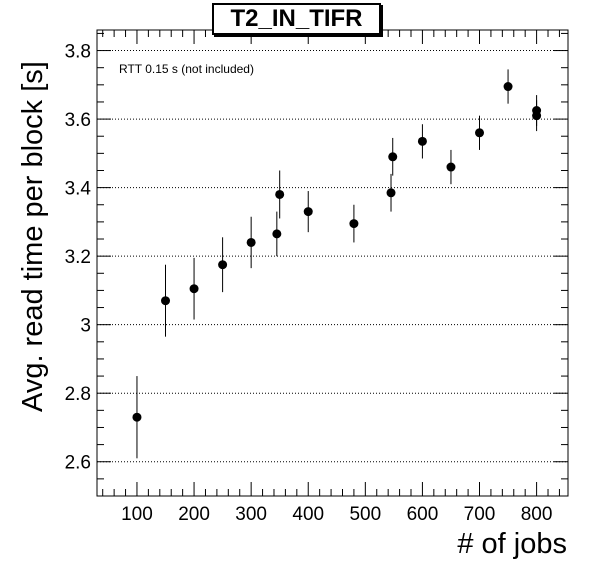  Describe the element at coordinates (365, 514) in the screenshot. I see `x-tick-label: 500` at that location.